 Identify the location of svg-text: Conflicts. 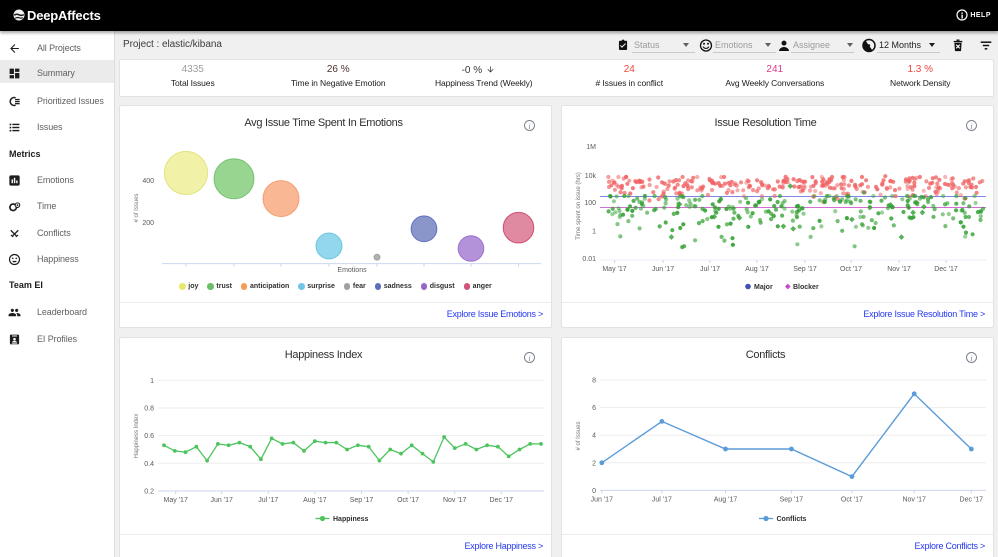
(792, 519).